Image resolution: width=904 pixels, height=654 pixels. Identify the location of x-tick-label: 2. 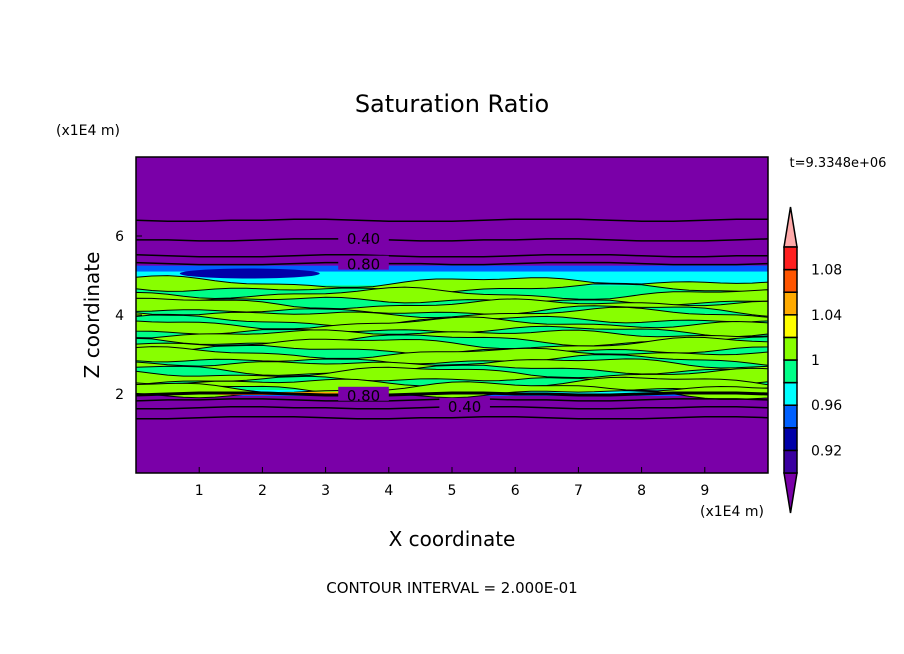
(262, 491).